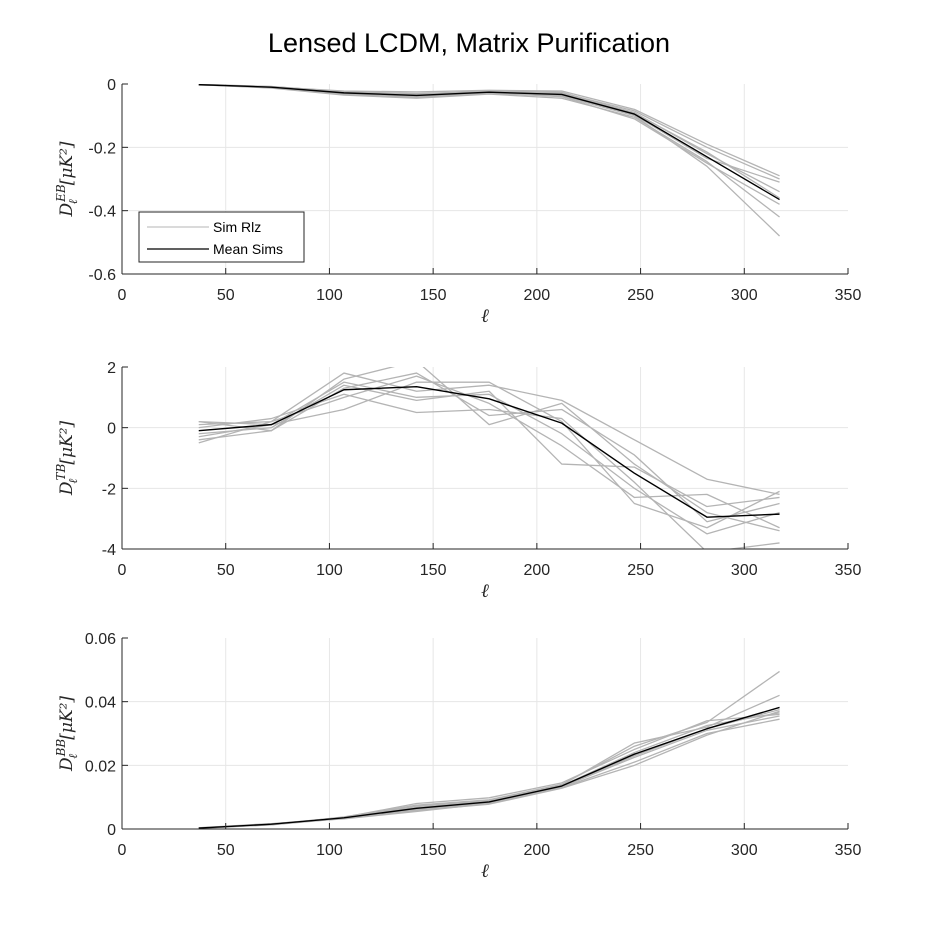 The image size is (938, 938). I want to click on legend-label-mean-sims: Mean Sims, so click(248, 249).